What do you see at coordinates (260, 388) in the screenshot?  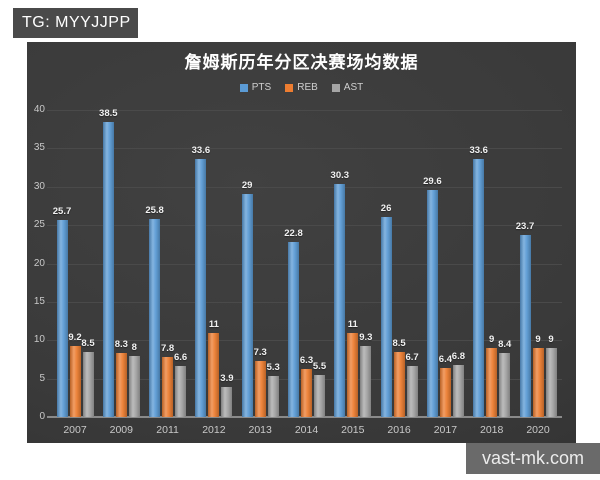 I see `bar-reb-2013` at bounding box center [260, 388].